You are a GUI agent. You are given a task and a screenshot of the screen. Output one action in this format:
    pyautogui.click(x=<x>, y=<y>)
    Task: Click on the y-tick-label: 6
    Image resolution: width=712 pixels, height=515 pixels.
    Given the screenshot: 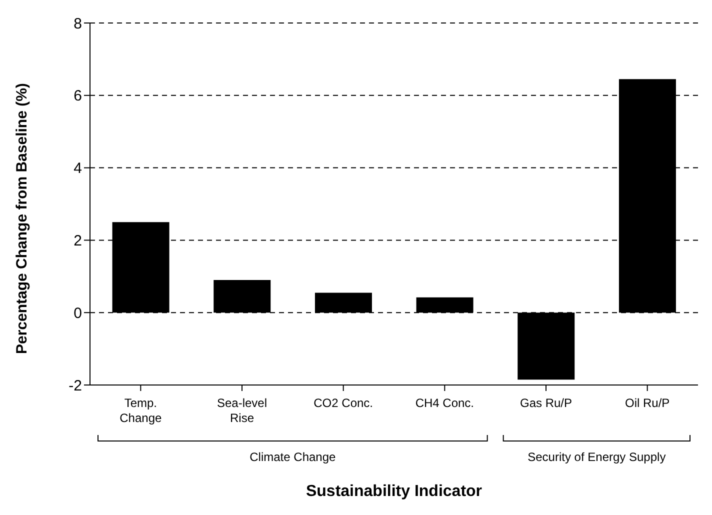 What is the action you would take?
    pyautogui.click(x=78, y=96)
    